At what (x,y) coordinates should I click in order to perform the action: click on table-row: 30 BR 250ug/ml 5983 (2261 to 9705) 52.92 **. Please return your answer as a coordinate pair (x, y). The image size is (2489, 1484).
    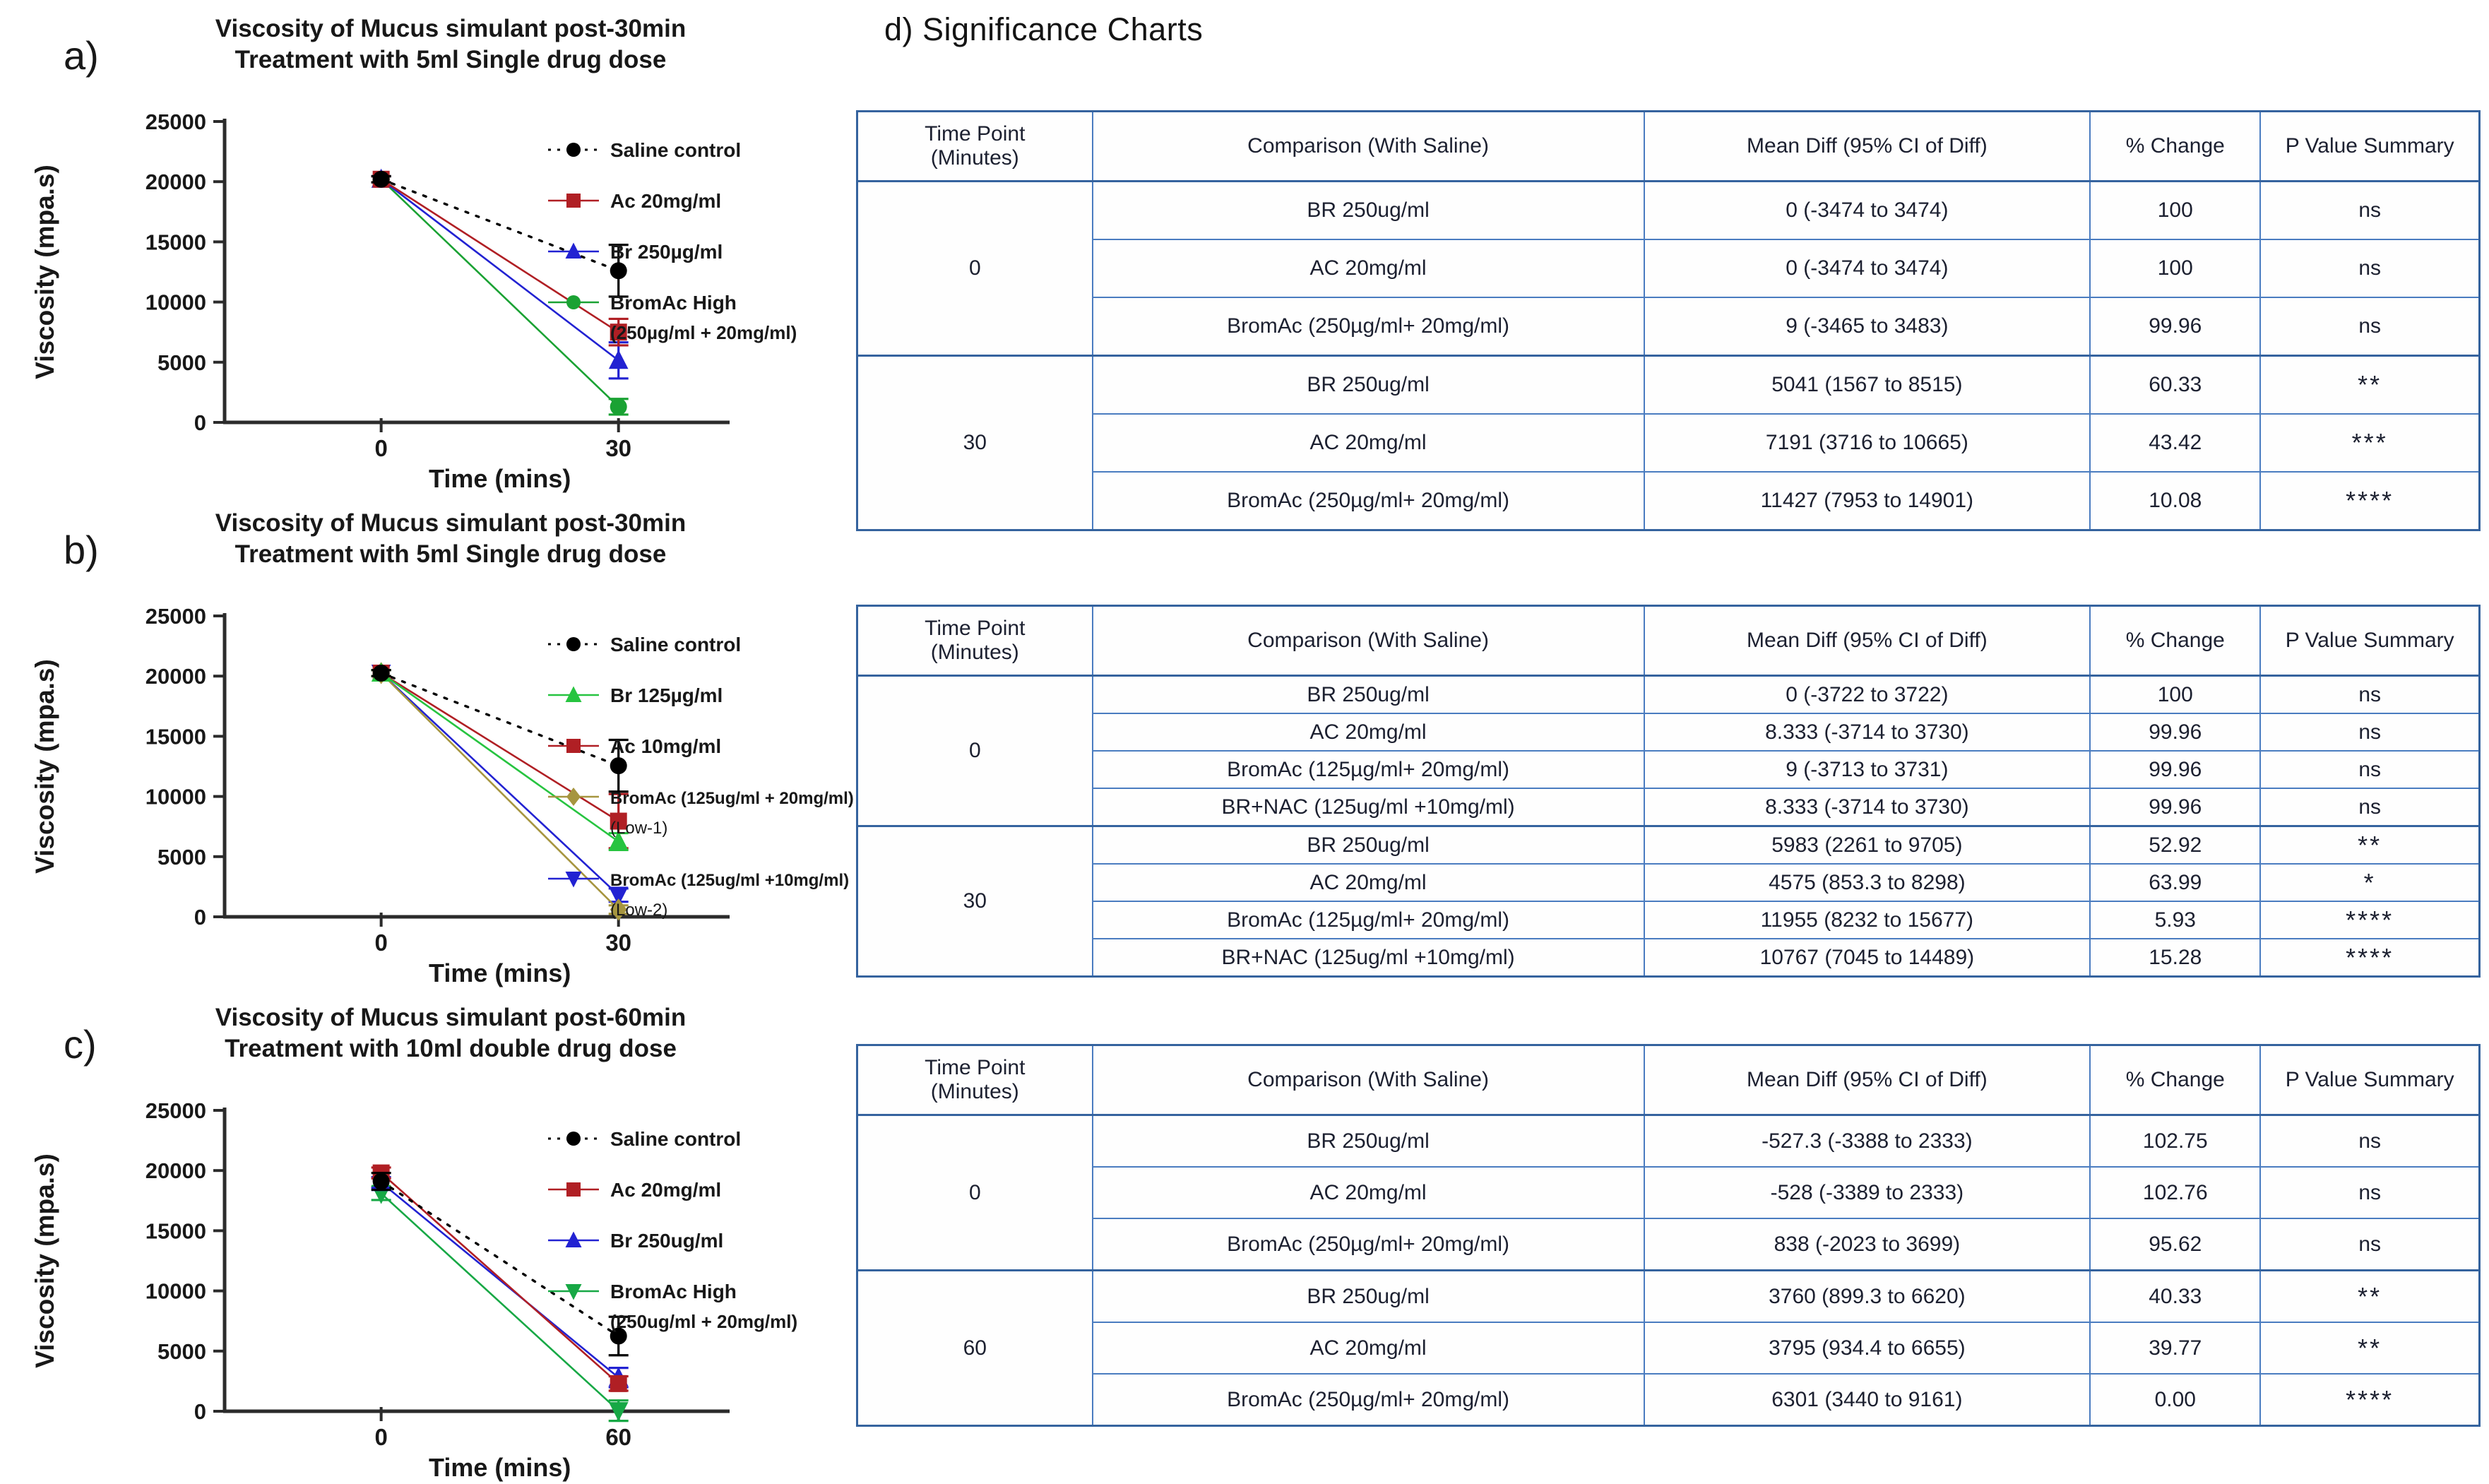
    Looking at the image, I should click on (1669, 901).